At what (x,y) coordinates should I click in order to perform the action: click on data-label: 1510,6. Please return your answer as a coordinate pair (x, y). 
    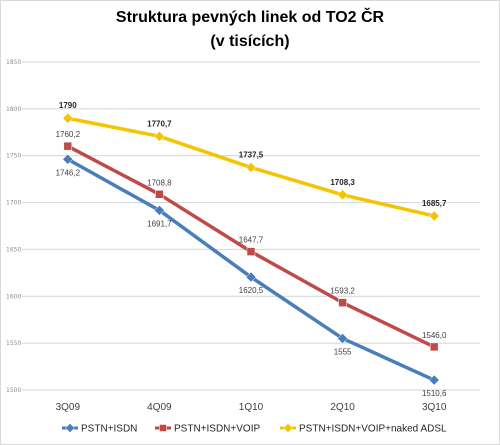
    Looking at the image, I should click on (434, 393).